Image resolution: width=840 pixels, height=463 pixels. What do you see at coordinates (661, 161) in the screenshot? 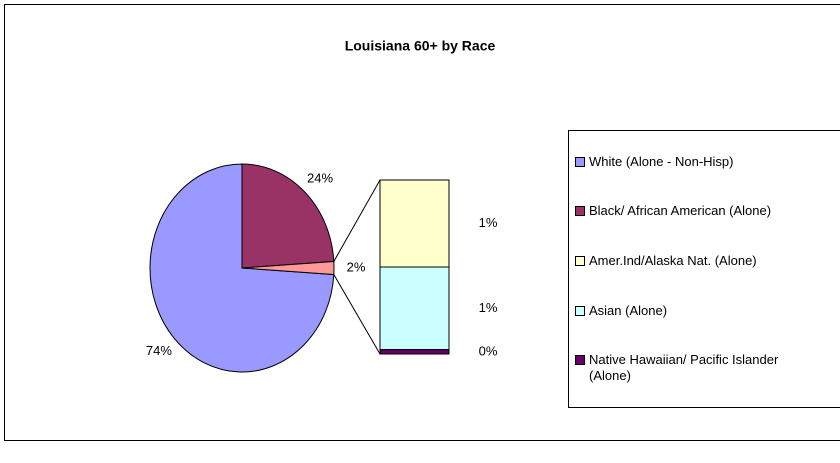
I see `legend-label: White (Alone - Non-Hisp)` at bounding box center [661, 161].